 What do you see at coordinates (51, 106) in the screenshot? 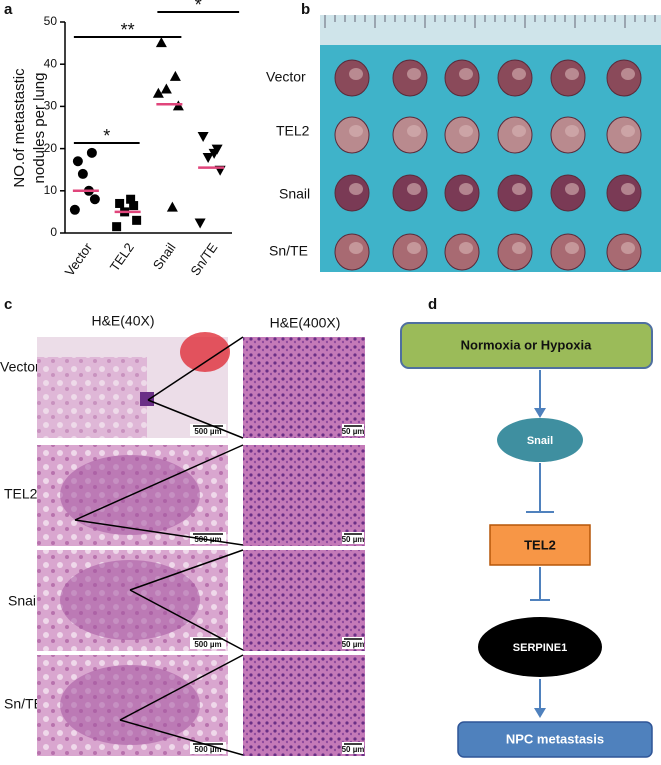
I see `y-tick-label: 30` at bounding box center [51, 106].